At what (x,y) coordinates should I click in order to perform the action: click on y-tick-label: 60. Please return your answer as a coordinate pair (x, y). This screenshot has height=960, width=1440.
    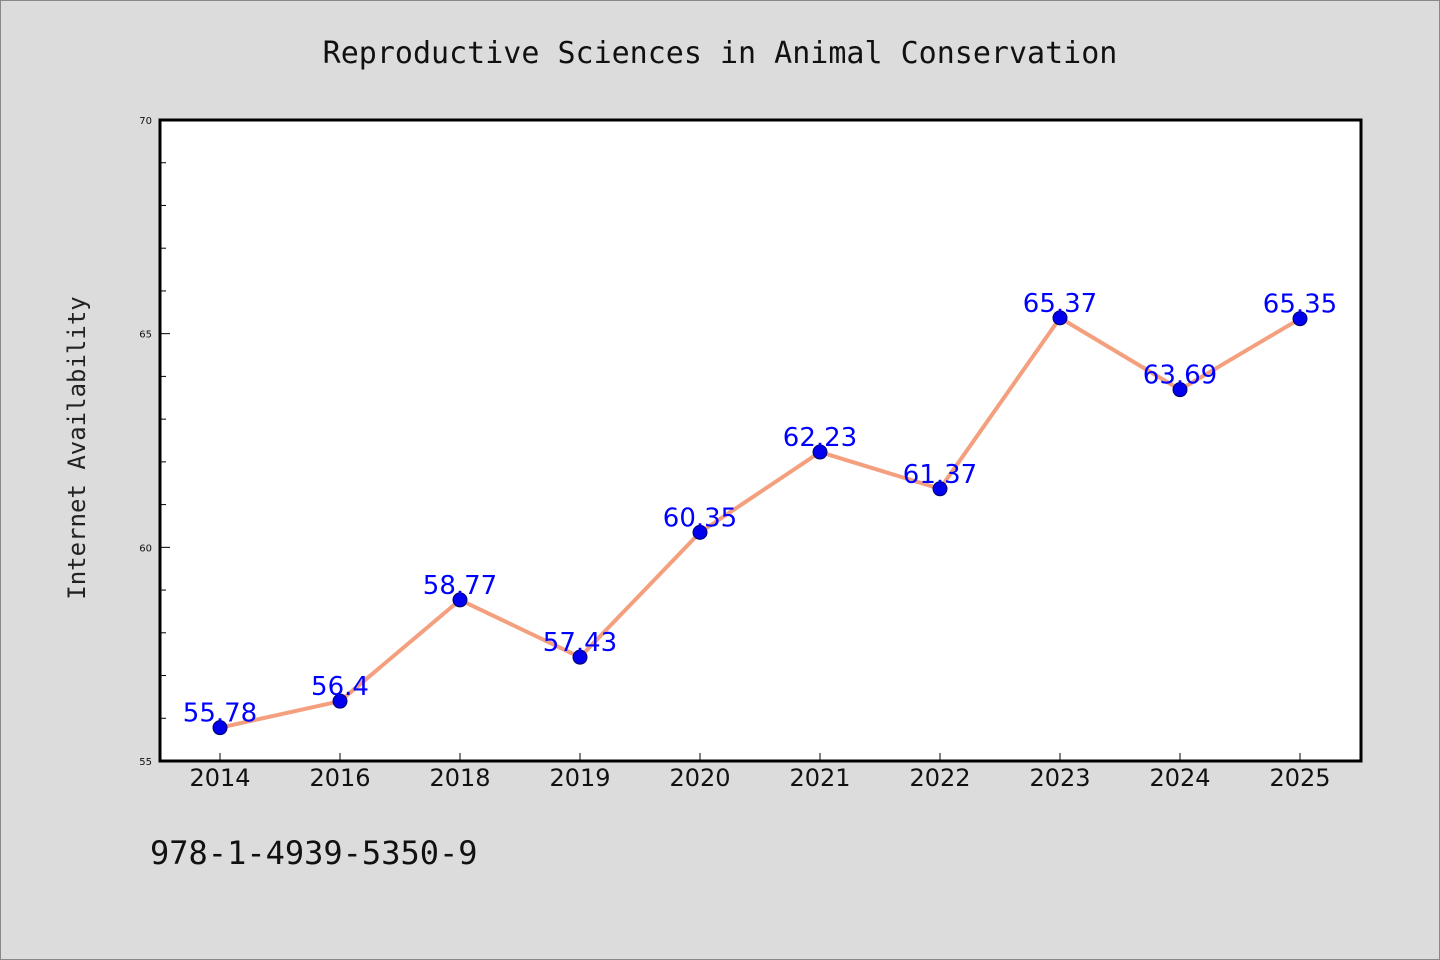
    Looking at the image, I should click on (145, 548).